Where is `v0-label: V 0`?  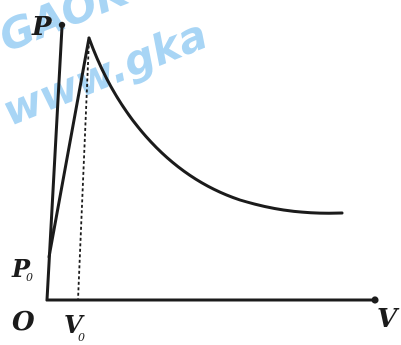 v0-label: V 0 is located at coordinates (74, 327).